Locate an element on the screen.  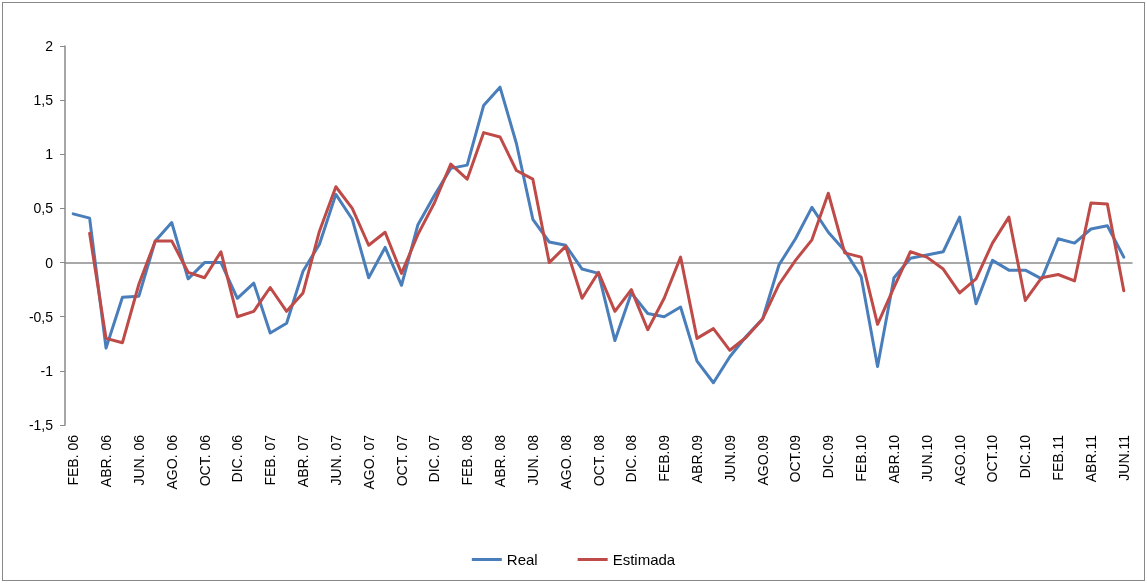
x-tick-label: JUN.10 is located at coordinates (926, 458).